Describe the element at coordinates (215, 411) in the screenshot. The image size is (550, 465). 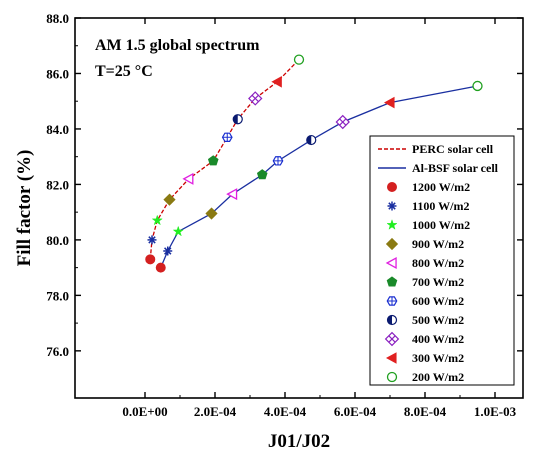
I see `x-tick-label: 2.0E-04` at that location.